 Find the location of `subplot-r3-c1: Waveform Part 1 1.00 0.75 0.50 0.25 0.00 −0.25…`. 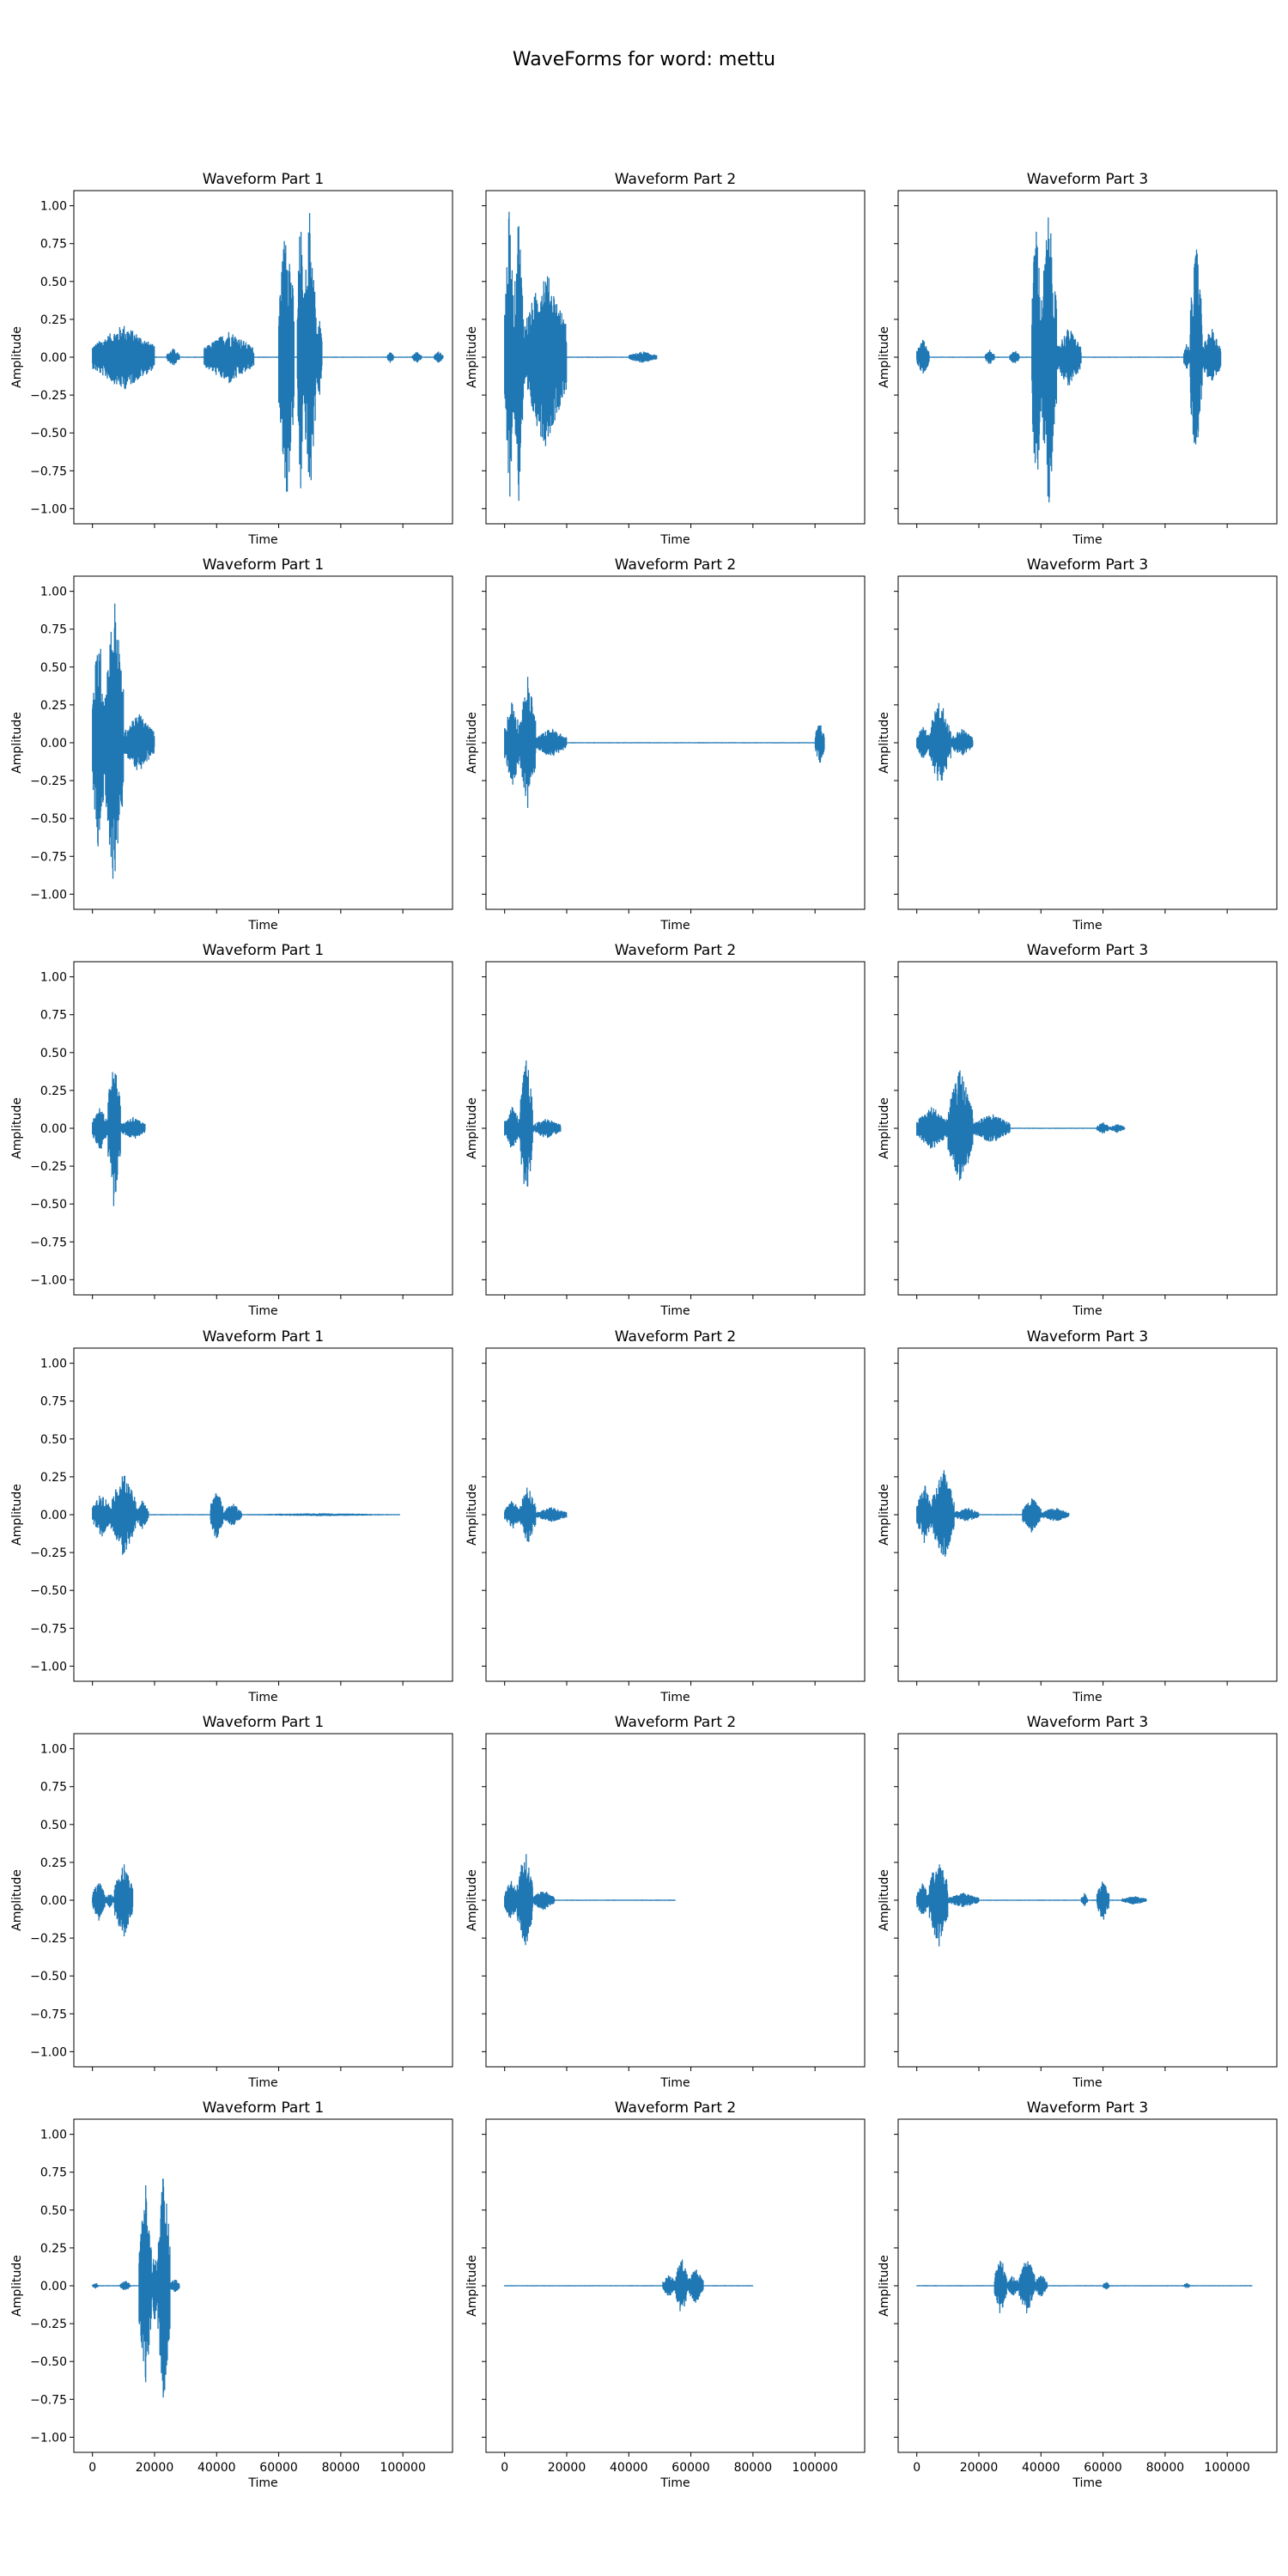

subplot-r3-c1: Waveform Part 1 1.00 0.75 0.50 0.25 0.00 −0.25… is located at coordinates (231, 1130).